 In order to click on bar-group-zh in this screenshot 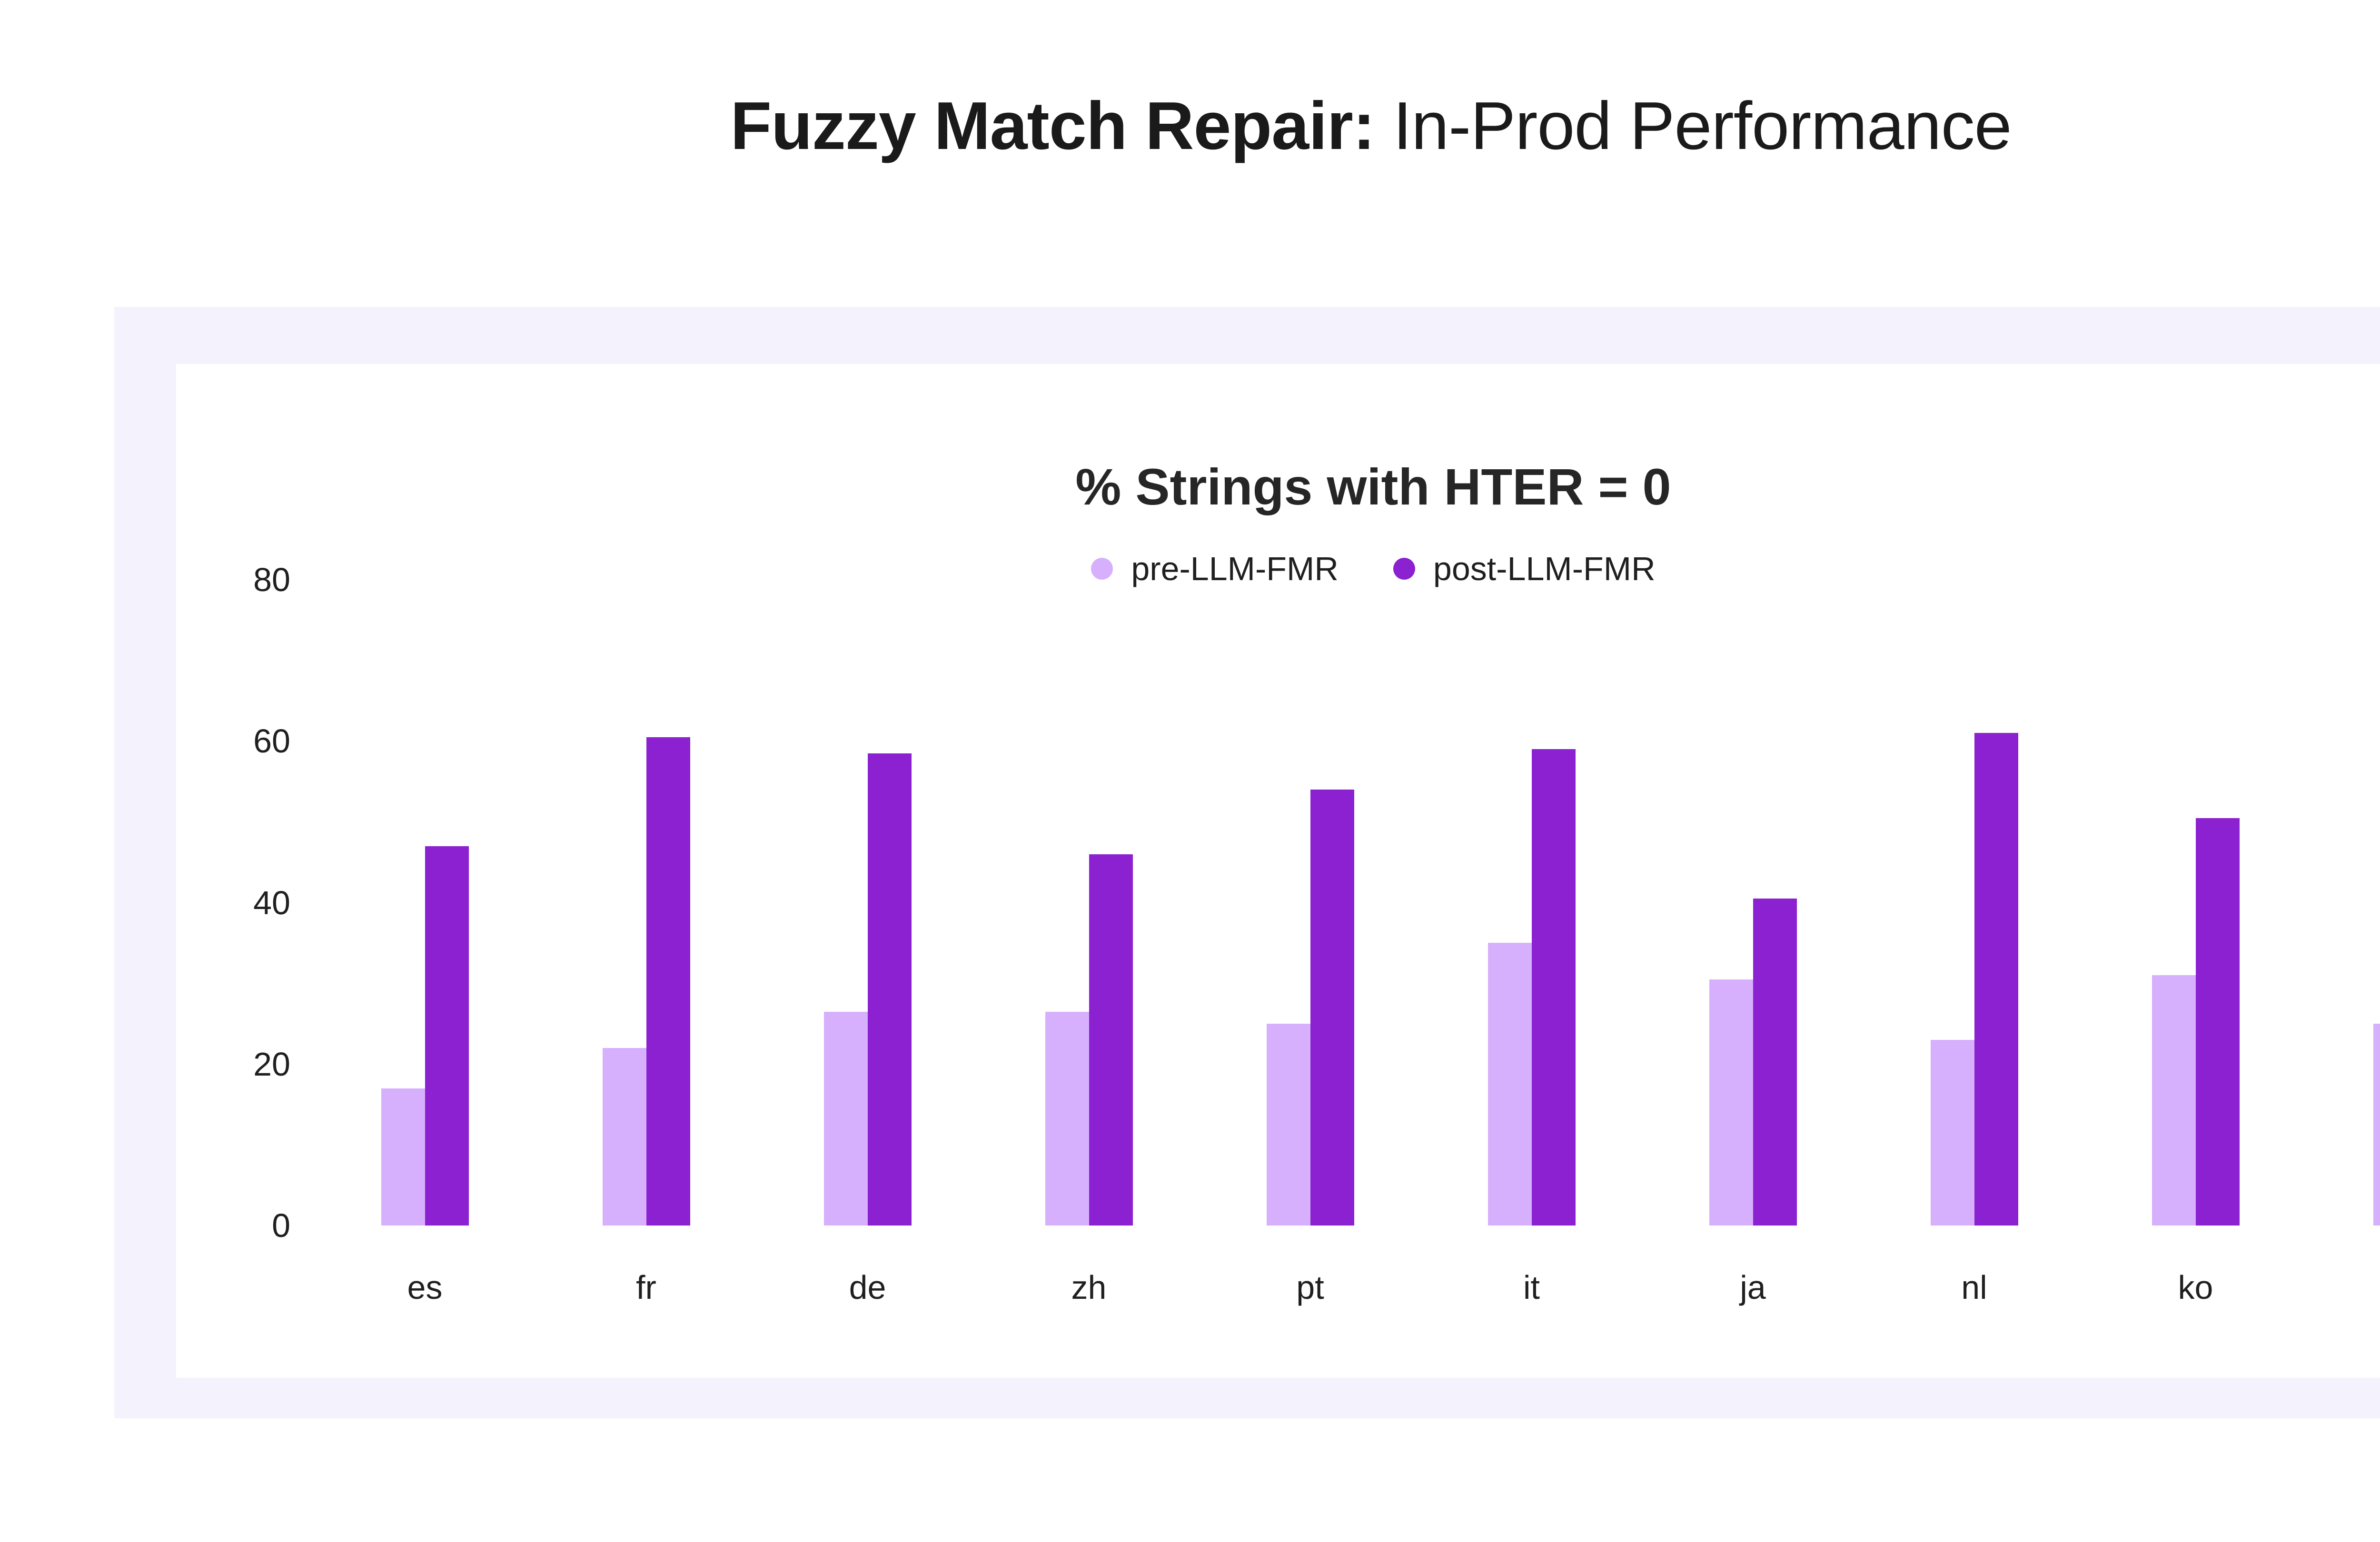, I will do `click(1089, 795)`.